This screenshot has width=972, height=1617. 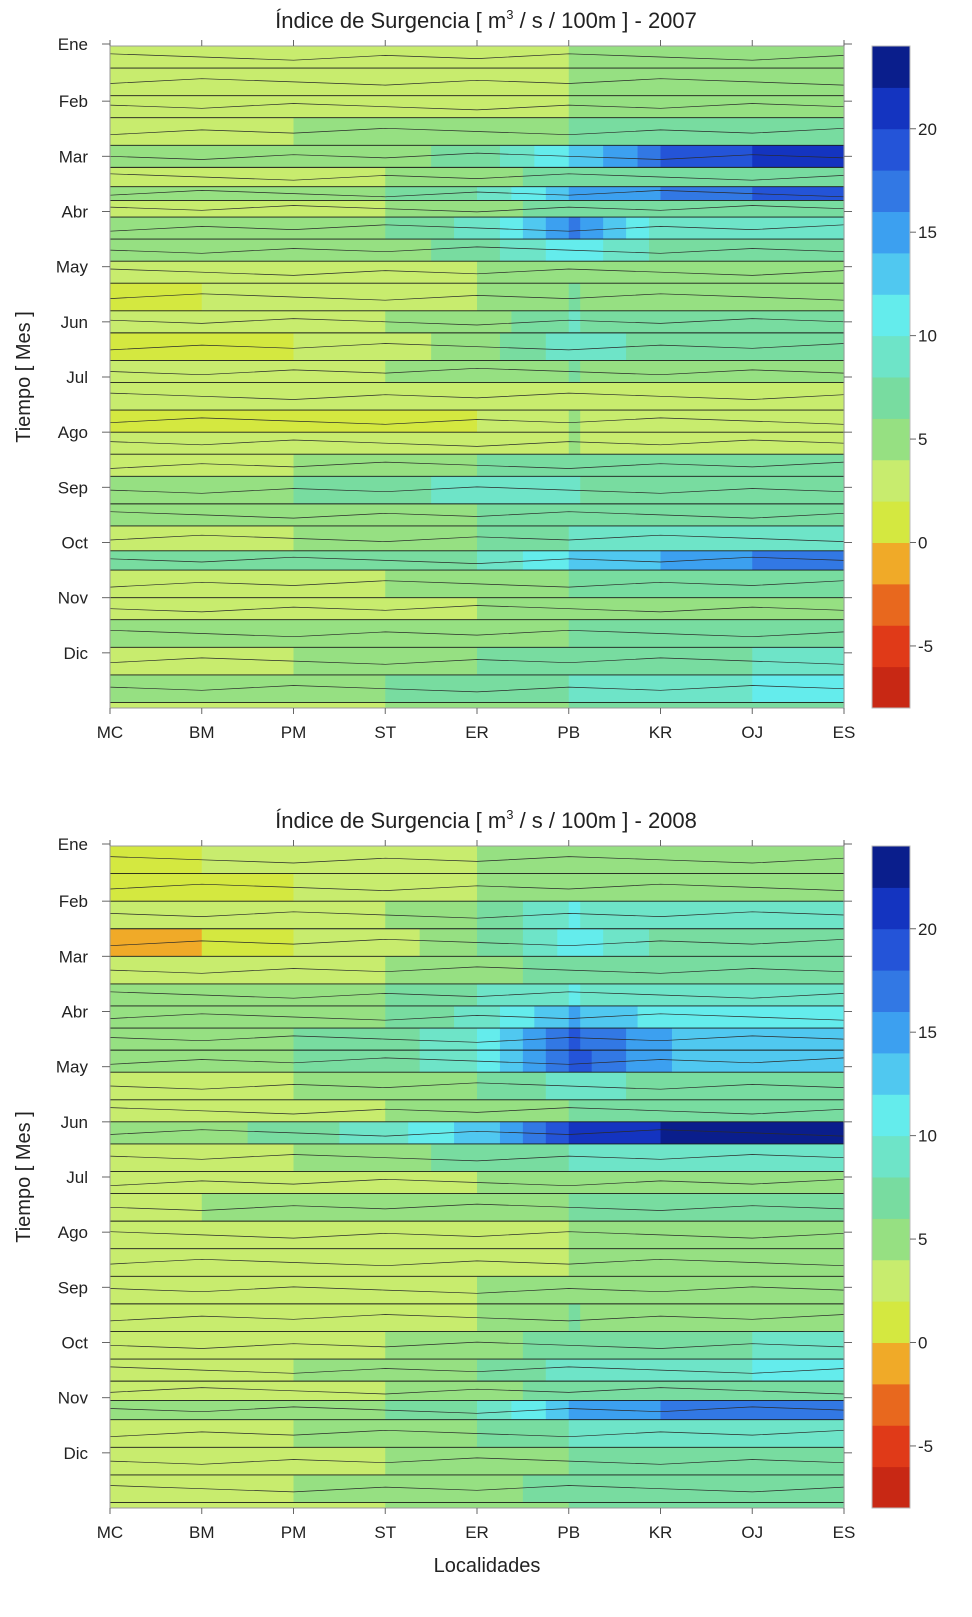 What do you see at coordinates (891, 687) in the screenshot?
I see `colorbar-segment` at bounding box center [891, 687].